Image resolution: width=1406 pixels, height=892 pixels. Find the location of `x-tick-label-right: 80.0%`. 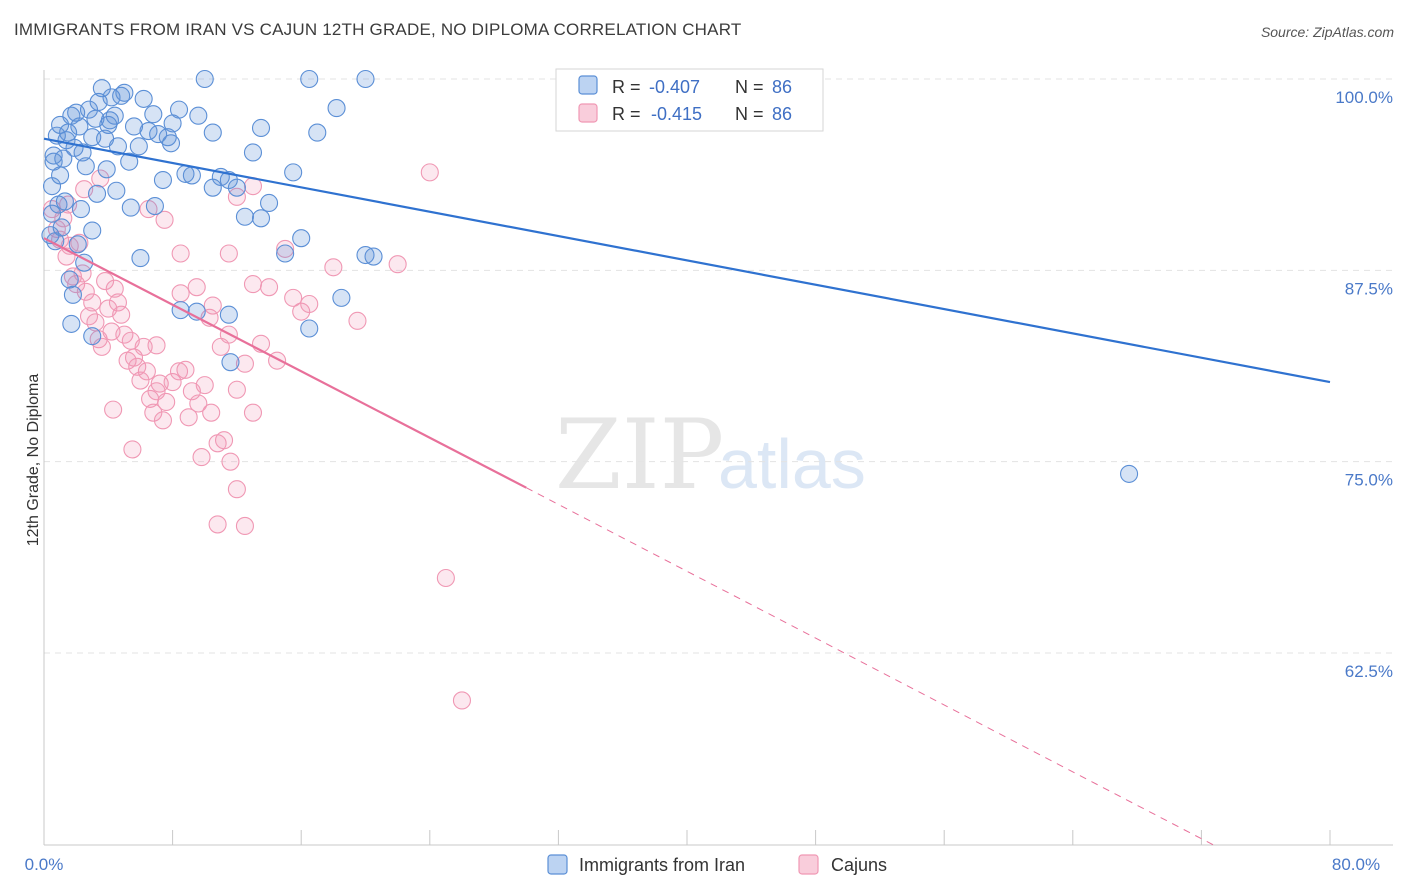

x-tick-label-right: 80.0% is located at coordinates (1356, 864).